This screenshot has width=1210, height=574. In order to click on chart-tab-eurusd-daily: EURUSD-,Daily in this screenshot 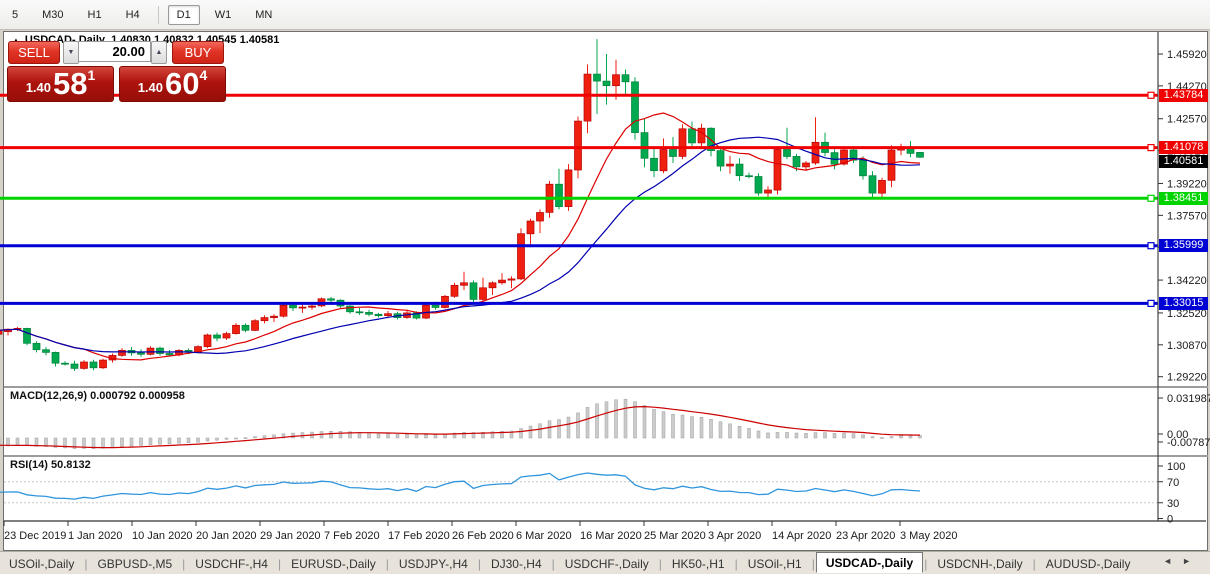, I will do `click(333, 563)`.